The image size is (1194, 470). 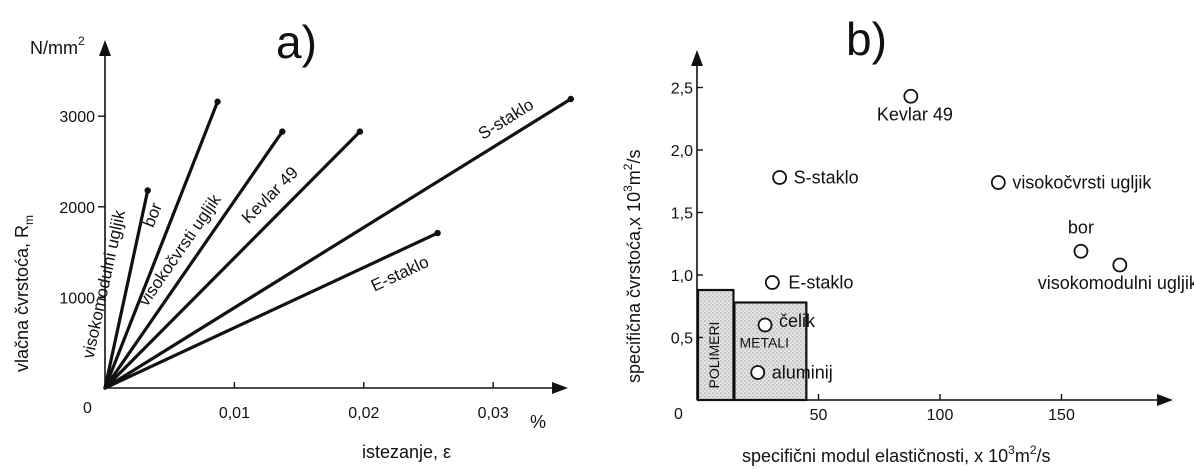 I want to click on region-label: METALI, so click(x=764, y=343).